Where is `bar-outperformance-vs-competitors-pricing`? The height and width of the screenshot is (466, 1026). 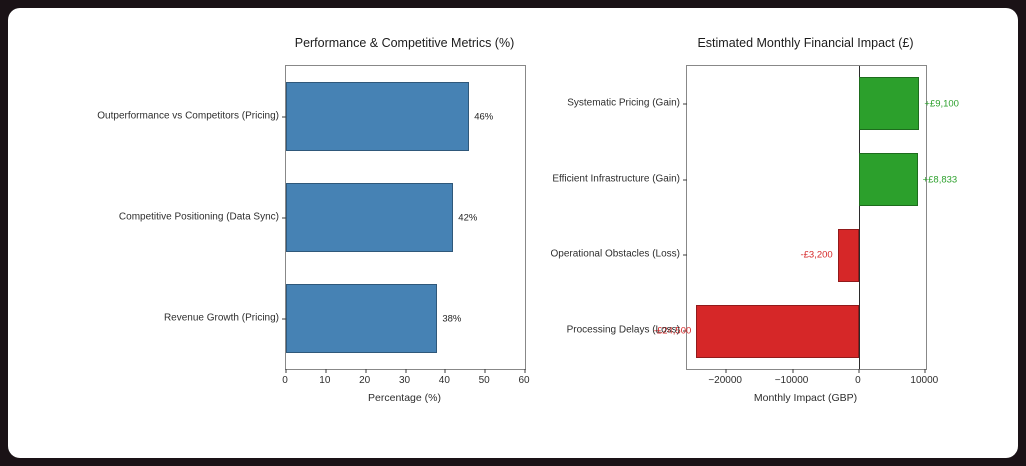 bar-outperformance-vs-competitors-pricing is located at coordinates (378, 116).